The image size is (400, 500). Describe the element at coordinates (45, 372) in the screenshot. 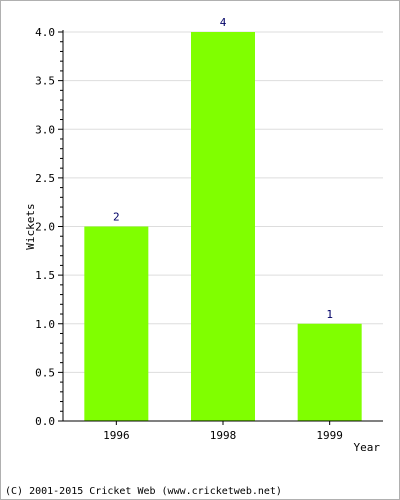

I see `y-tick-label: 0.5` at that location.